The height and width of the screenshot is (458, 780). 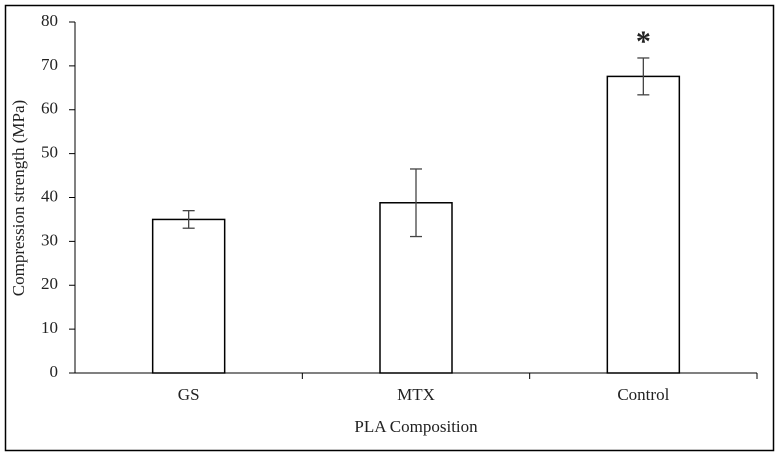 I want to click on x-tick-label: Control, so click(x=643, y=394).